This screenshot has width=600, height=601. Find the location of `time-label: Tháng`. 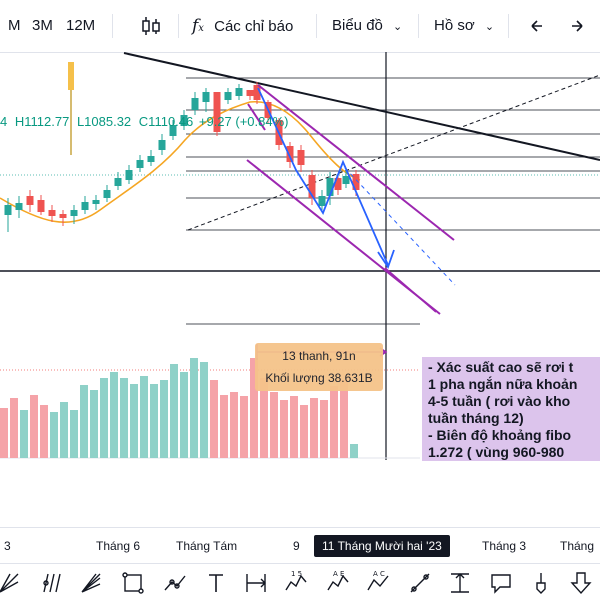

time-label: Tháng is located at coordinates (577, 546).